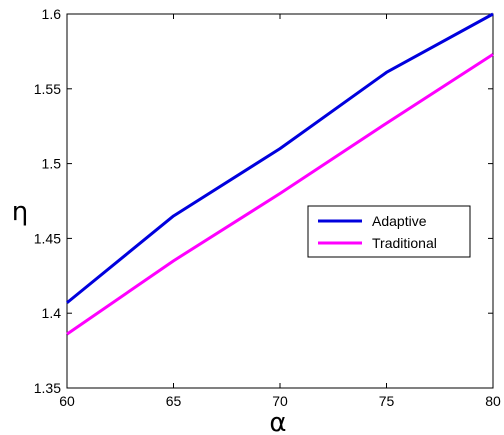 This screenshot has height=435, width=504. Describe the element at coordinates (387, 401) in the screenshot. I see `x-tick-label-75: 75` at that location.